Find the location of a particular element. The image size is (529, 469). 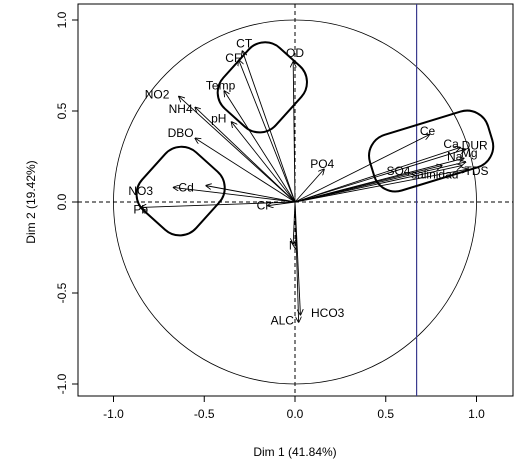

arrow-nh4 is located at coordinates (245, 155).